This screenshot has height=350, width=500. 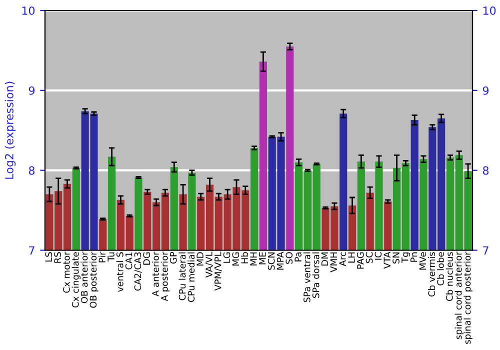 I want to click on y-tick-label: 8, so click(x=31, y=170).